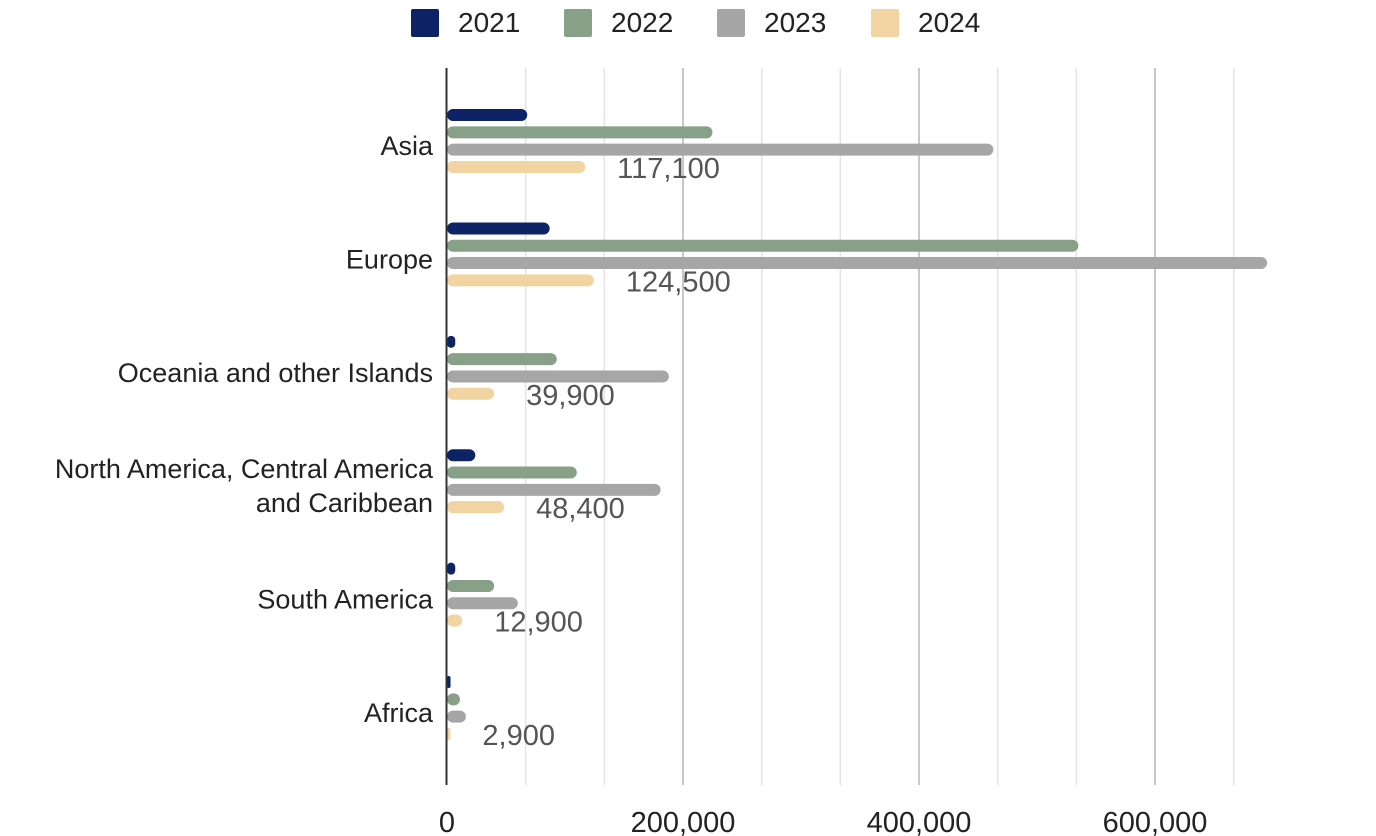 The image size is (1376, 836). What do you see at coordinates (389, 259) in the screenshot?
I see `category-label-1: Europe` at bounding box center [389, 259].